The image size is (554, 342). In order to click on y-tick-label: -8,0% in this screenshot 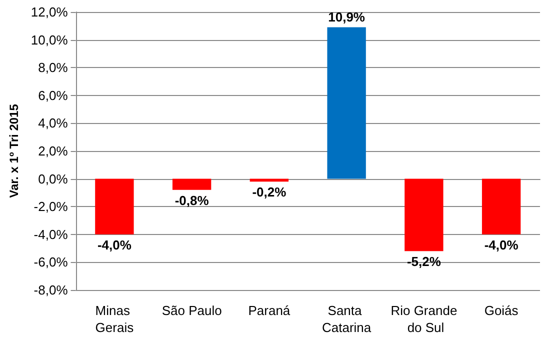, I will do `click(51, 290)`.